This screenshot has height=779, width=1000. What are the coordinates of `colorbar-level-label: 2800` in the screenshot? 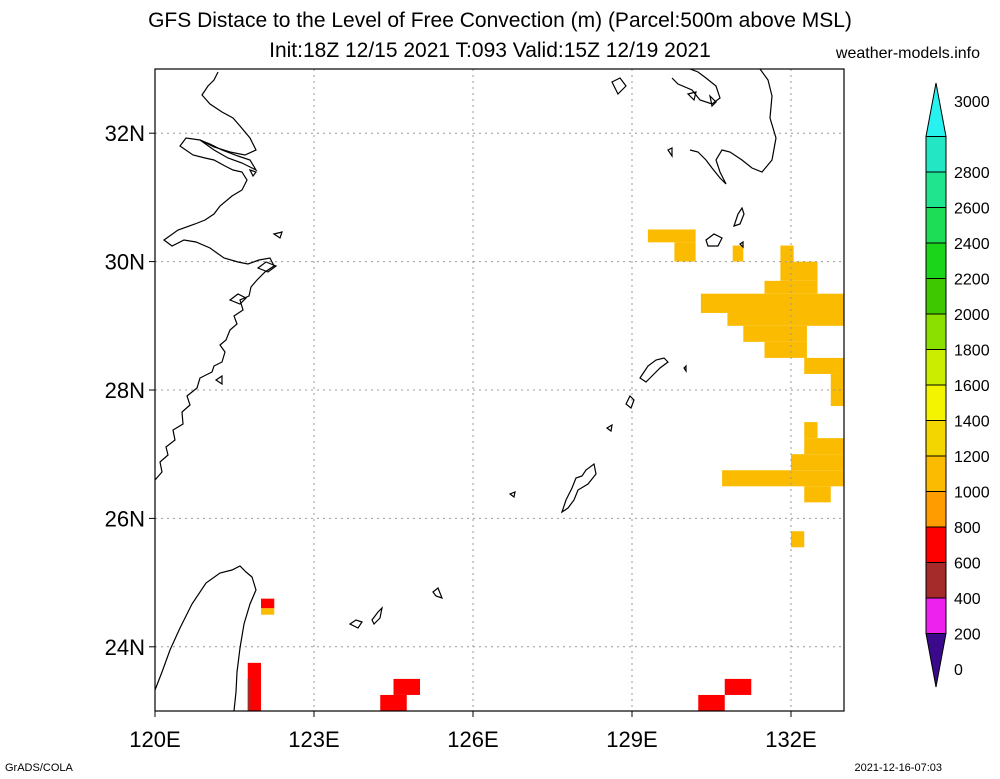 It's located at (972, 173).